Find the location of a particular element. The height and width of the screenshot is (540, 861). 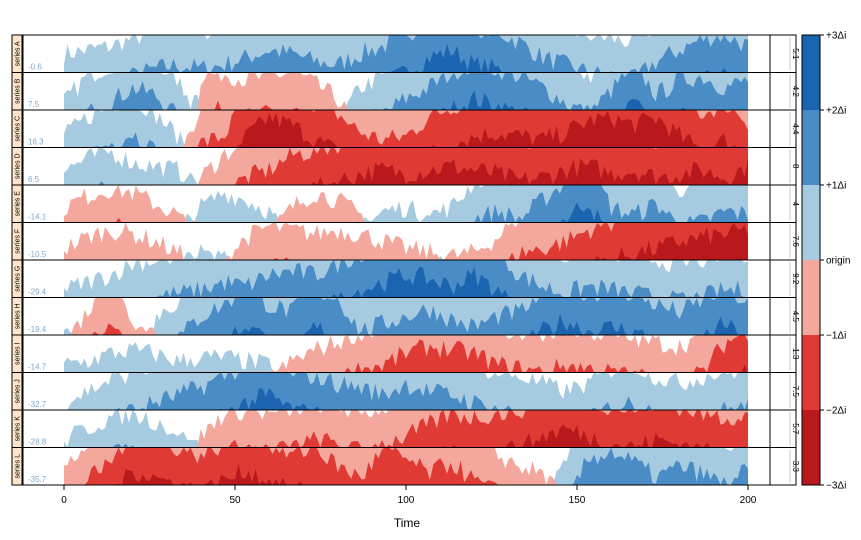

series-strip: series F-10.57.6 is located at coordinates (405, 241).